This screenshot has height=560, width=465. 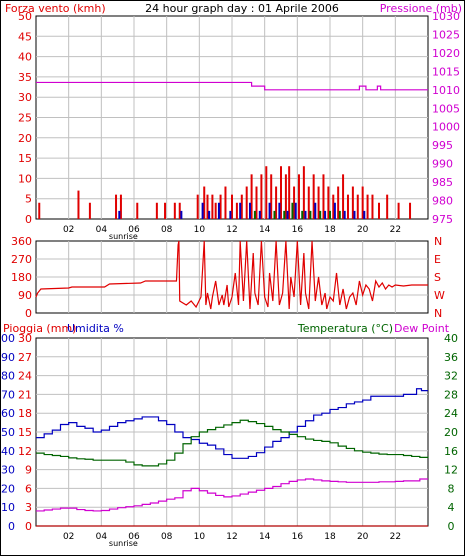 What do you see at coordinates (422, 328) in the screenshot?
I see `dewpoint-axis-title: Dew Point` at bounding box center [422, 328].